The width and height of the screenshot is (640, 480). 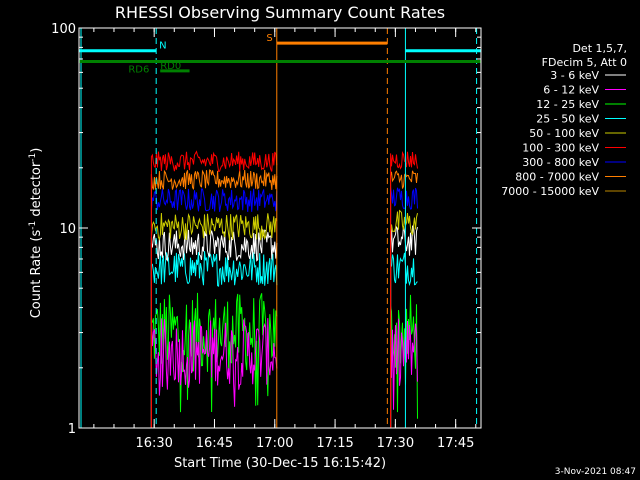 What do you see at coordinates (455, 443) in the screenshot?
I see `x-tick-label: 17:45` at bounding box center [455, 443].